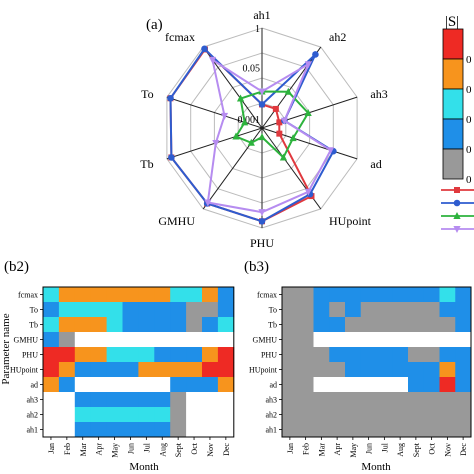  Describe the element at coordinates (269, 355) in the screenshot. I see `y-tick-label: PHU` at that location.